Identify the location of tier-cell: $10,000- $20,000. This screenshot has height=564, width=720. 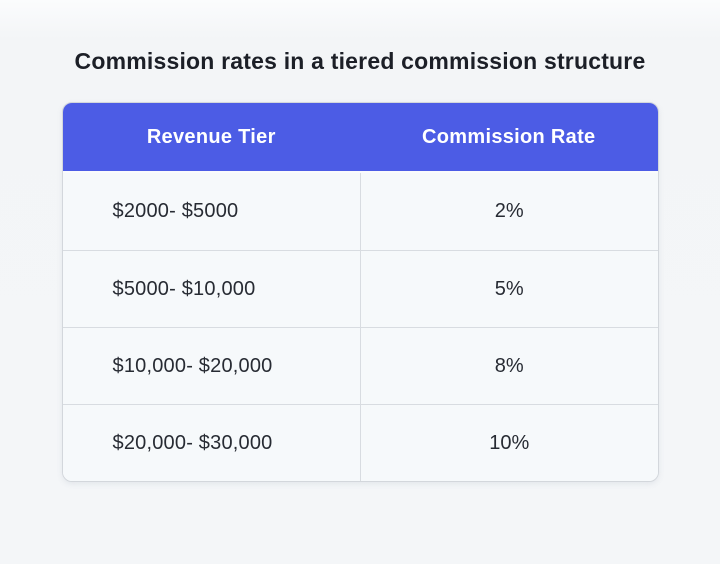
(192, 365).